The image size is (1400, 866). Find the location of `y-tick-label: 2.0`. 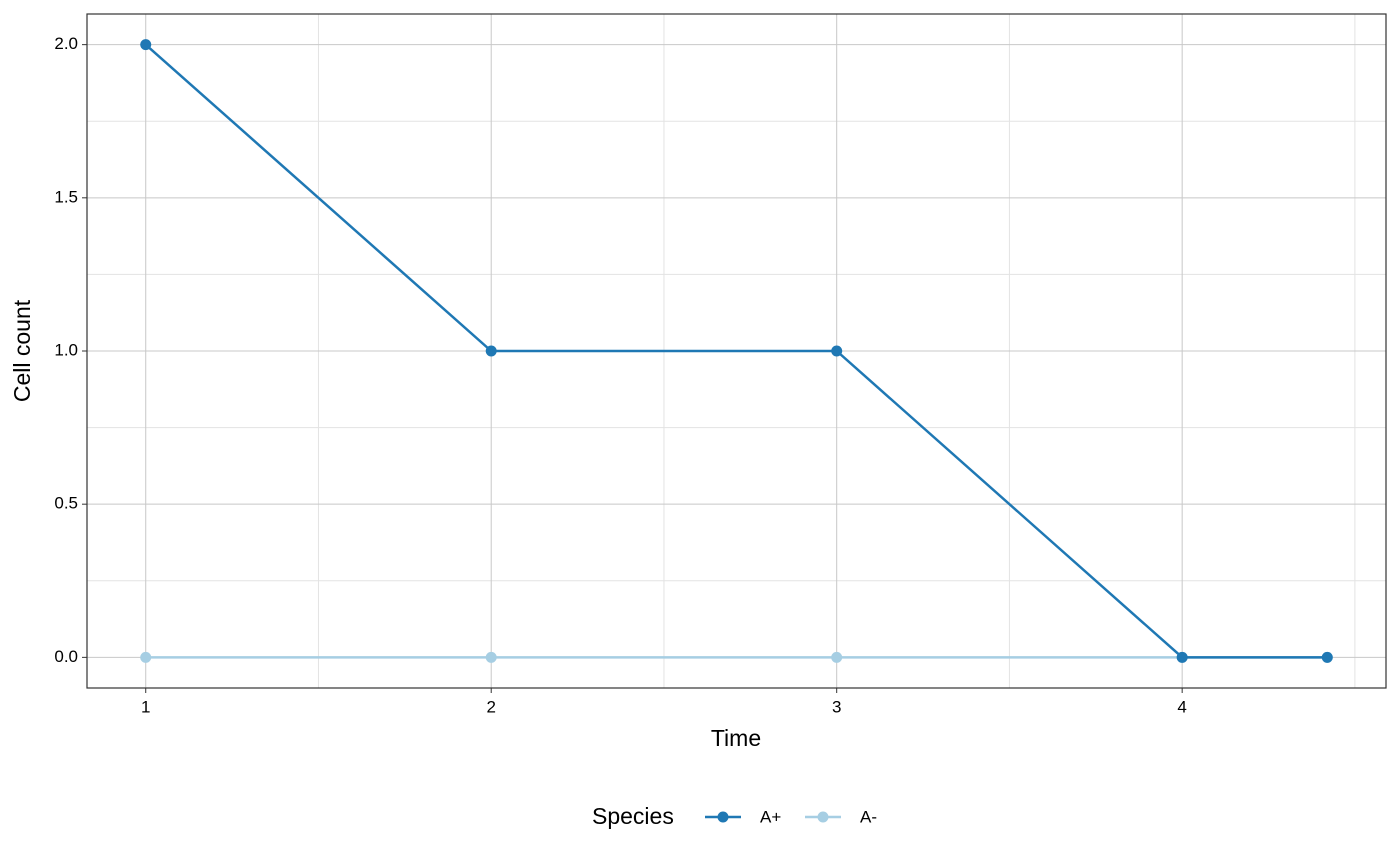

y-tick-label: 2.0 is located at coordinates (66, 43).